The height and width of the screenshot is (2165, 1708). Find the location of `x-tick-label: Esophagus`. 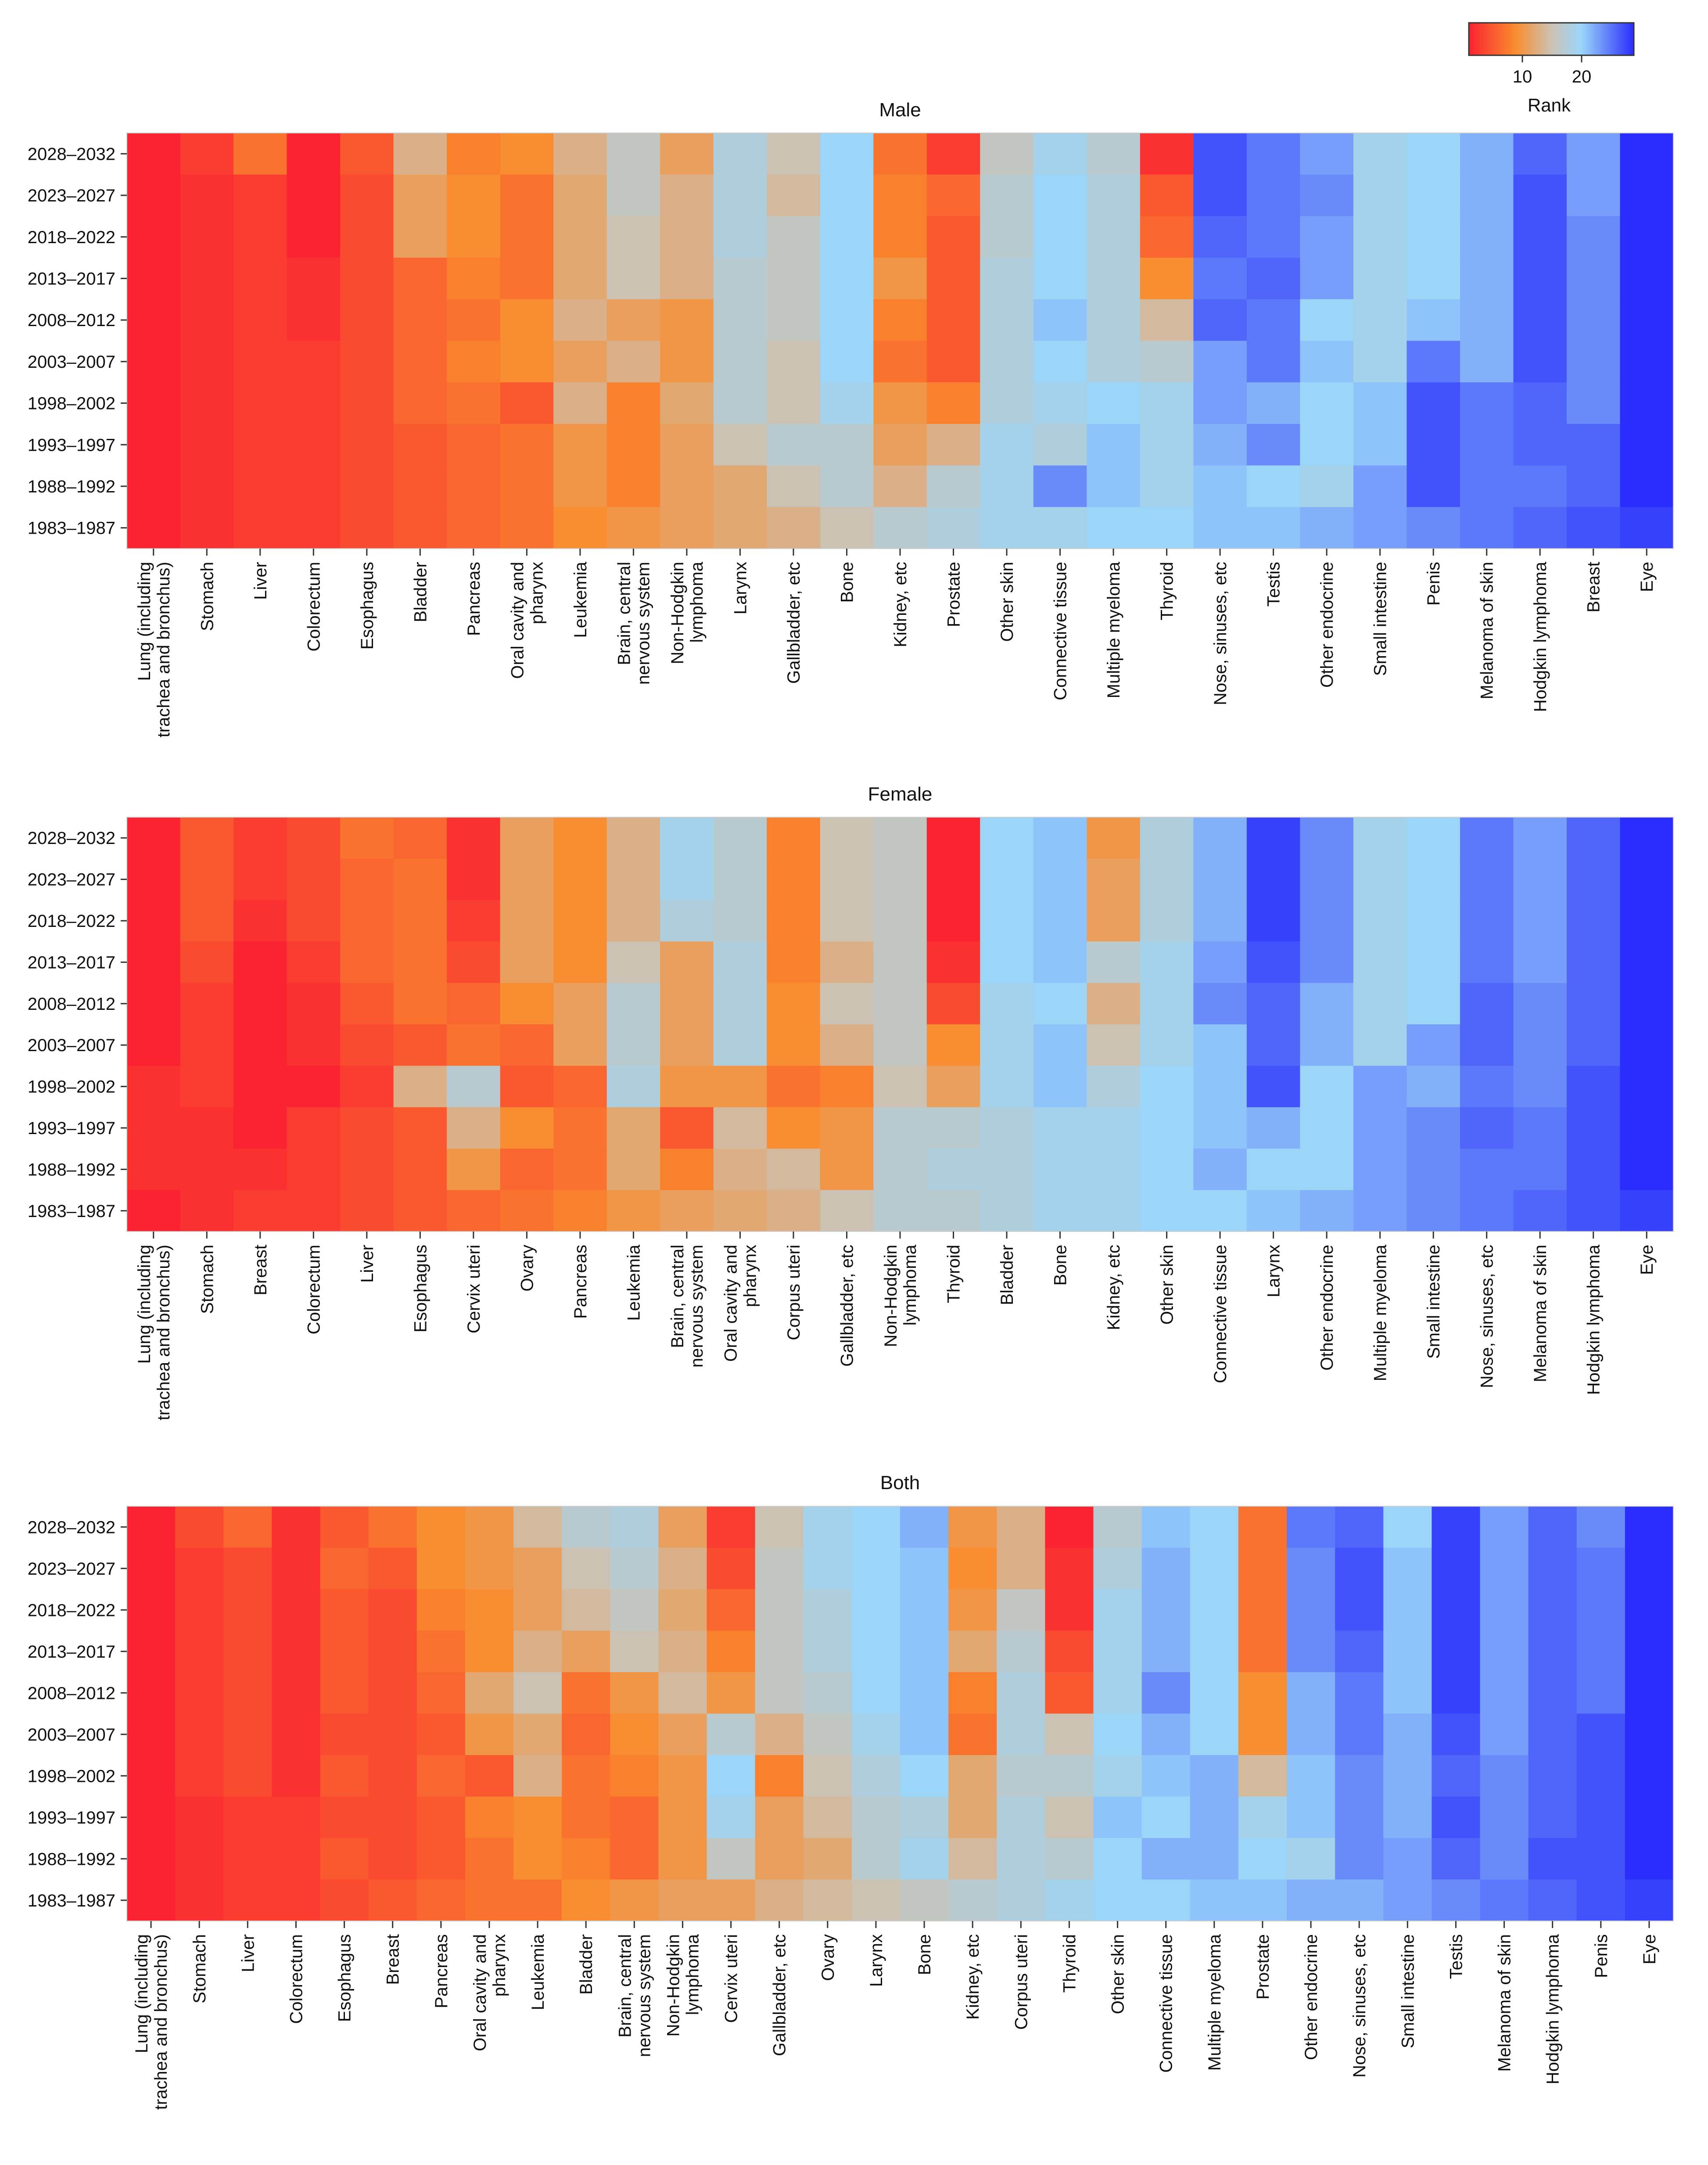

x-tick-label: Esophagus is located at coordinates (345, 1978).